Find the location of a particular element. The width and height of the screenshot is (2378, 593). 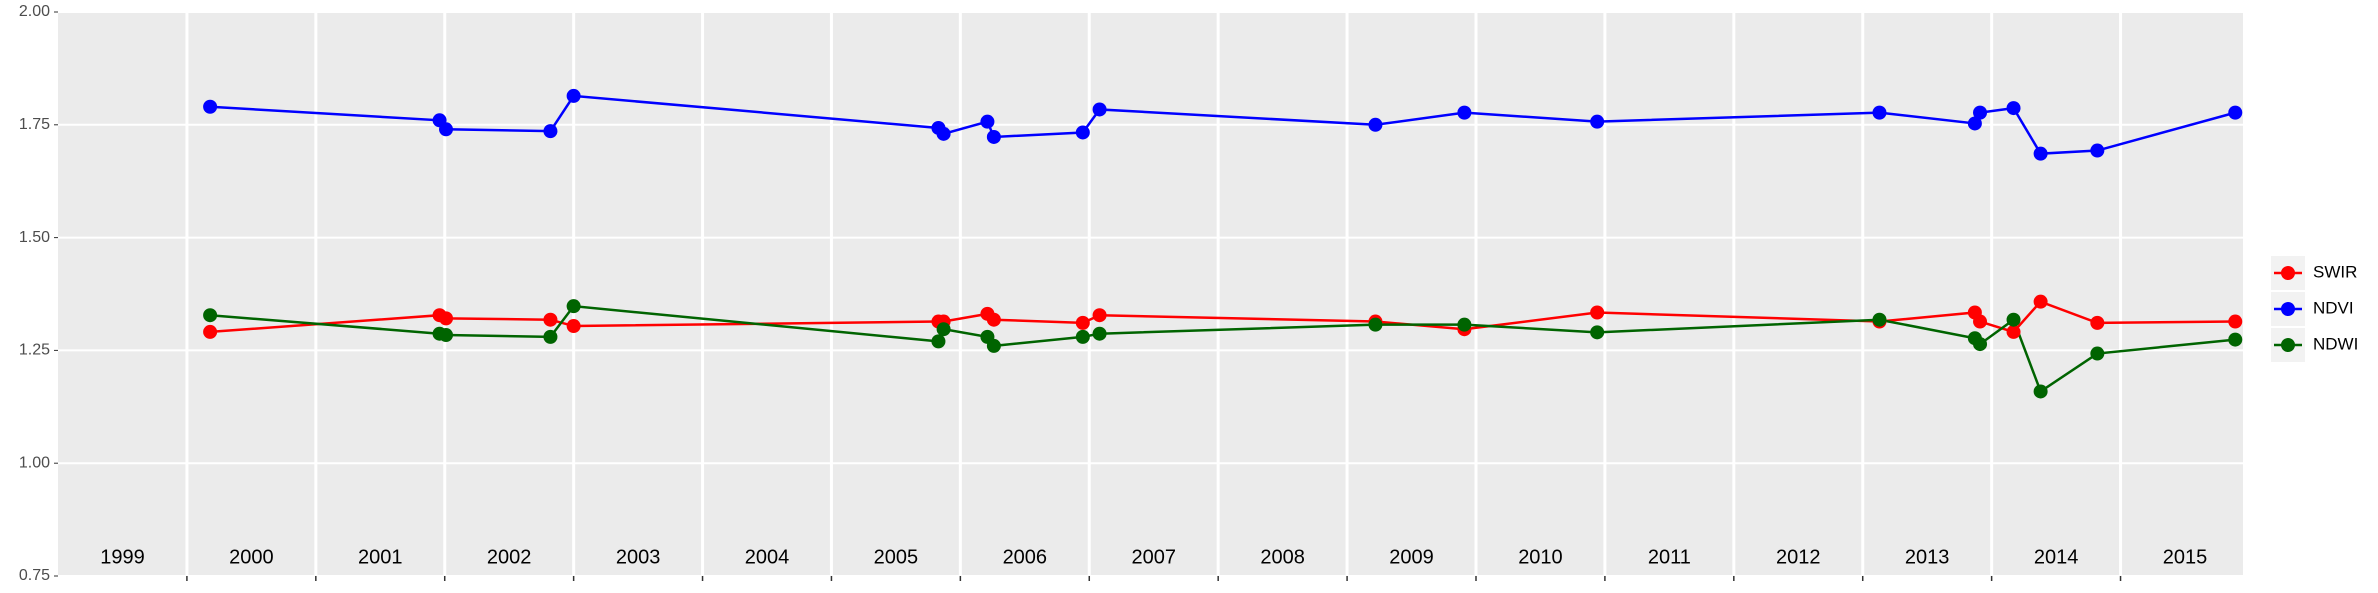

x-tick-label: 2013 is located at coordinates (1927, 557).